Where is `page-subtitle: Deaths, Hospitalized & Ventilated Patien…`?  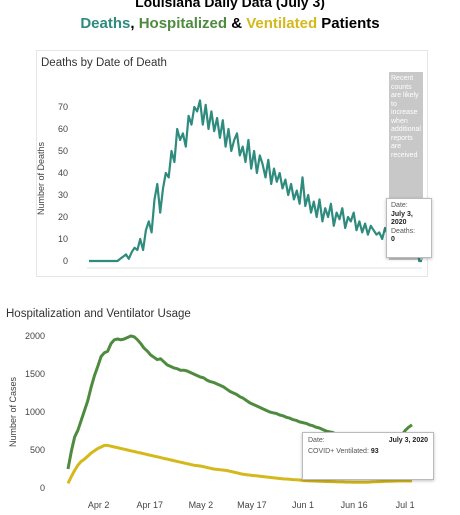
page-subtitle: Deaths, Hospitalized & Ventilated Patien… is located at coordinates (230, 23).